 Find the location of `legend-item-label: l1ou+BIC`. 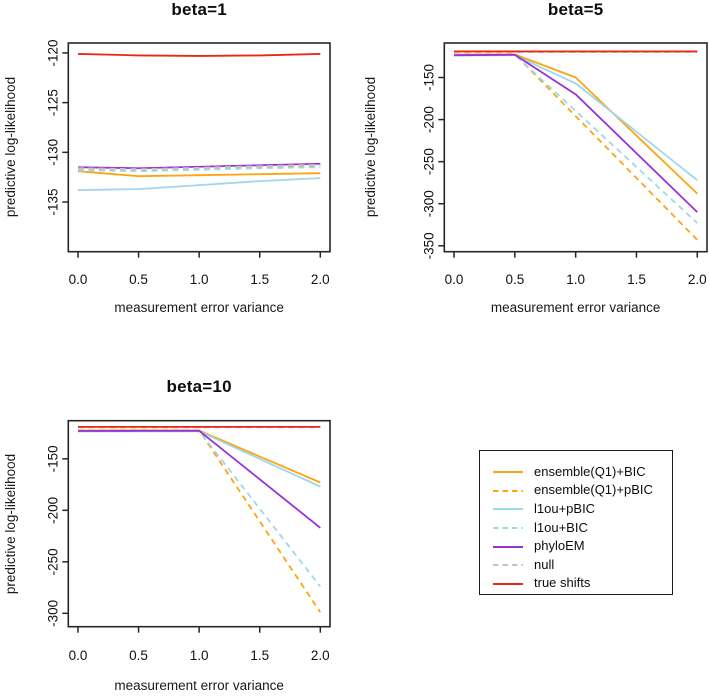

legend-item-label: l1ou+BIC is located at coordinates (561, 527).